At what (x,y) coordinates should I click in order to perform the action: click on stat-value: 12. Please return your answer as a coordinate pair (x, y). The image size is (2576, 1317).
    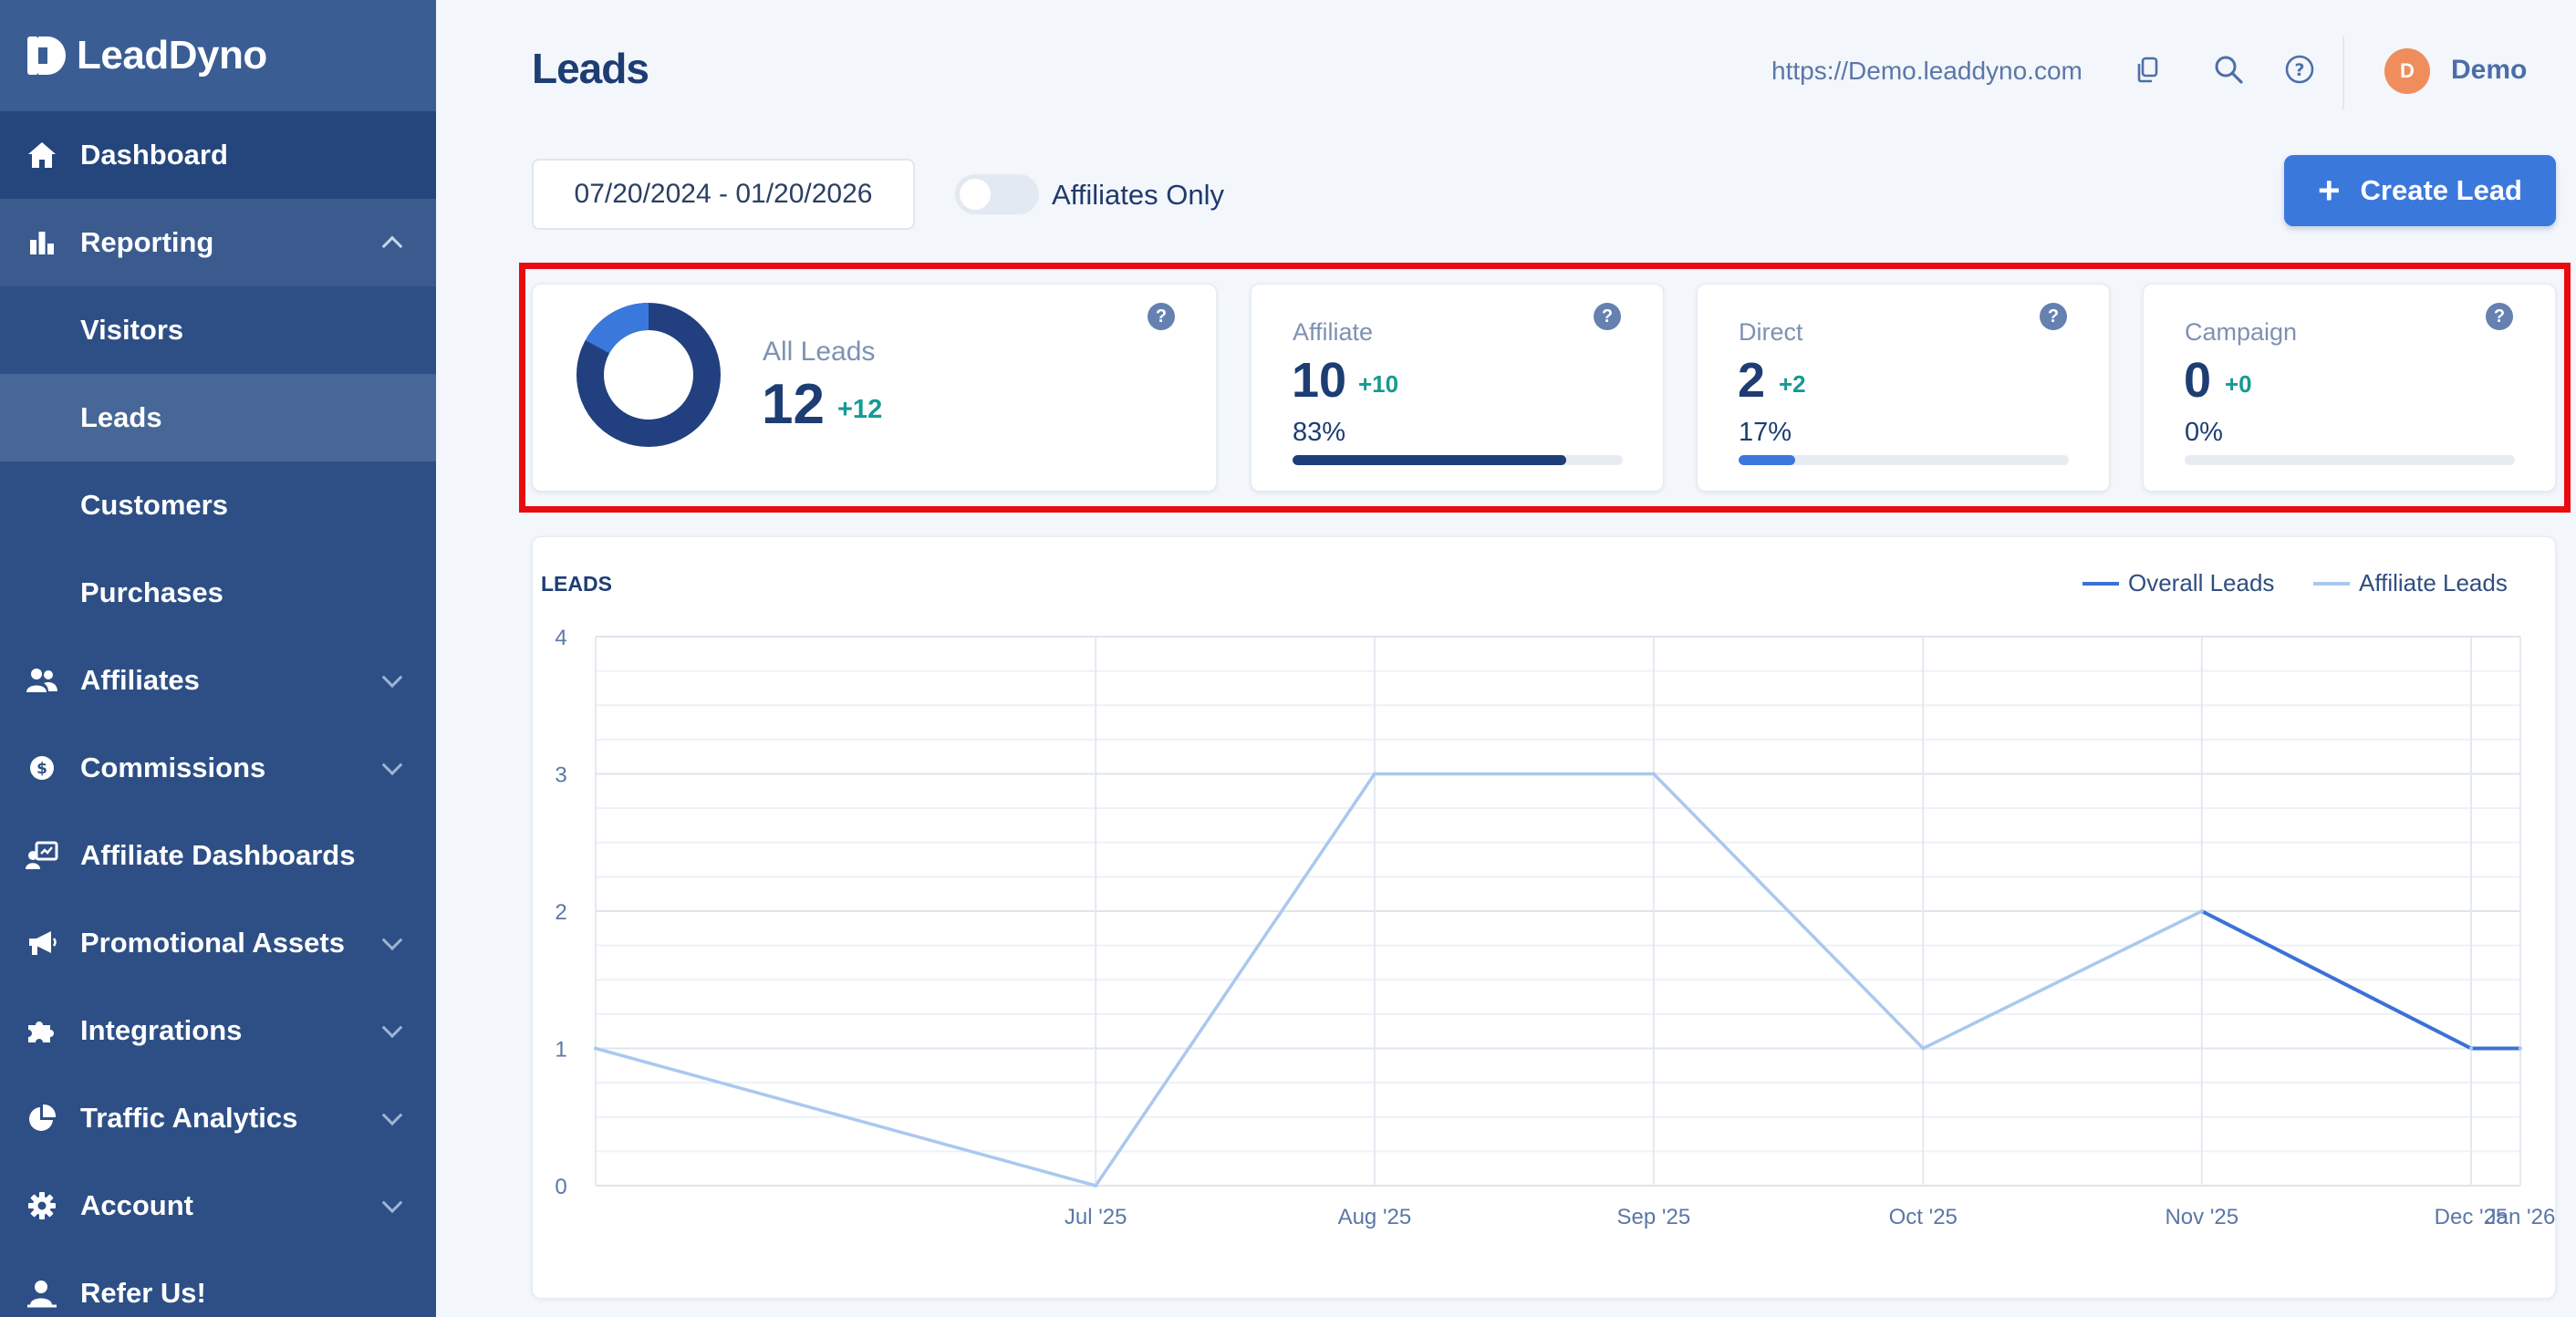
    Looking at the image, I should click on (793, 404).